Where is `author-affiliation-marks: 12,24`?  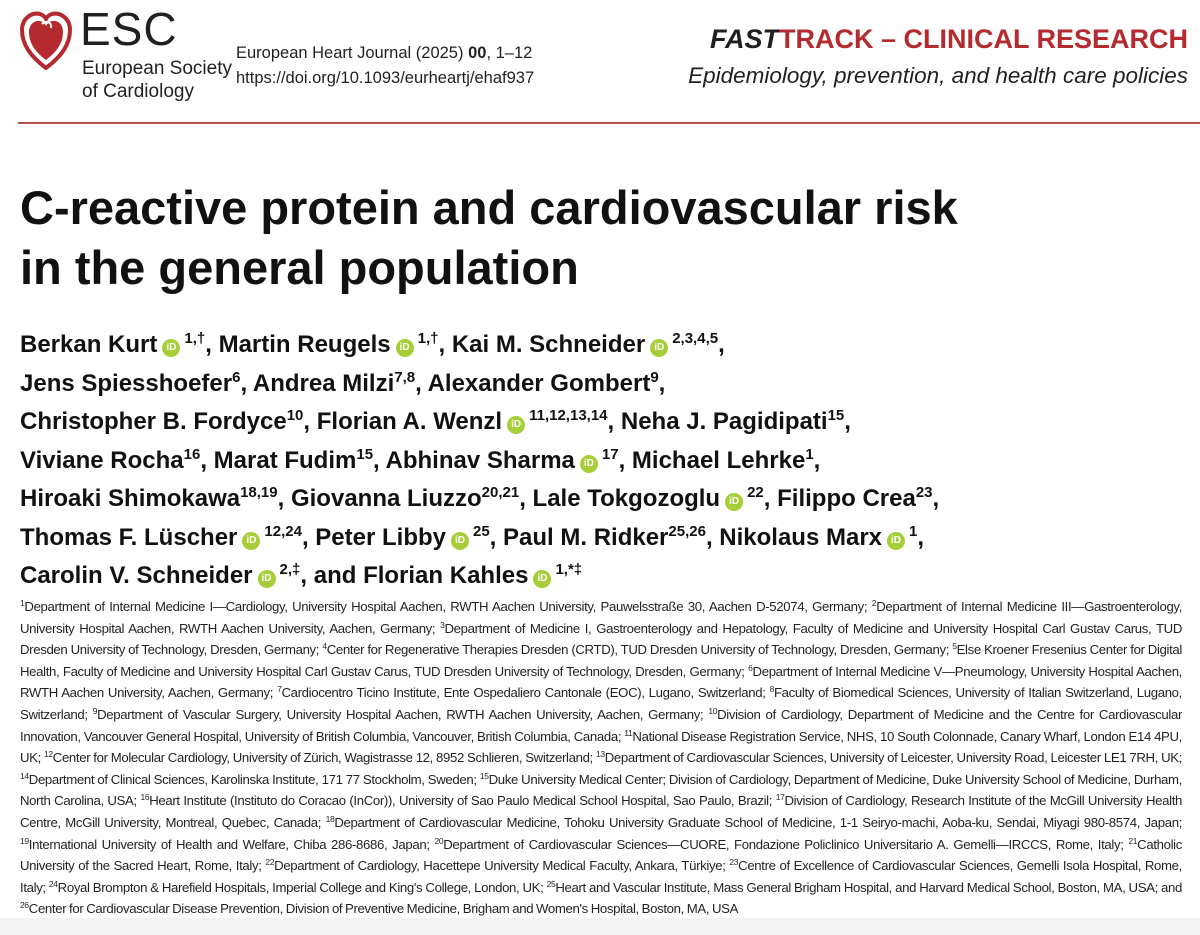 author-affiliation-marks: 12,24 is located at coordinates (283, 531).